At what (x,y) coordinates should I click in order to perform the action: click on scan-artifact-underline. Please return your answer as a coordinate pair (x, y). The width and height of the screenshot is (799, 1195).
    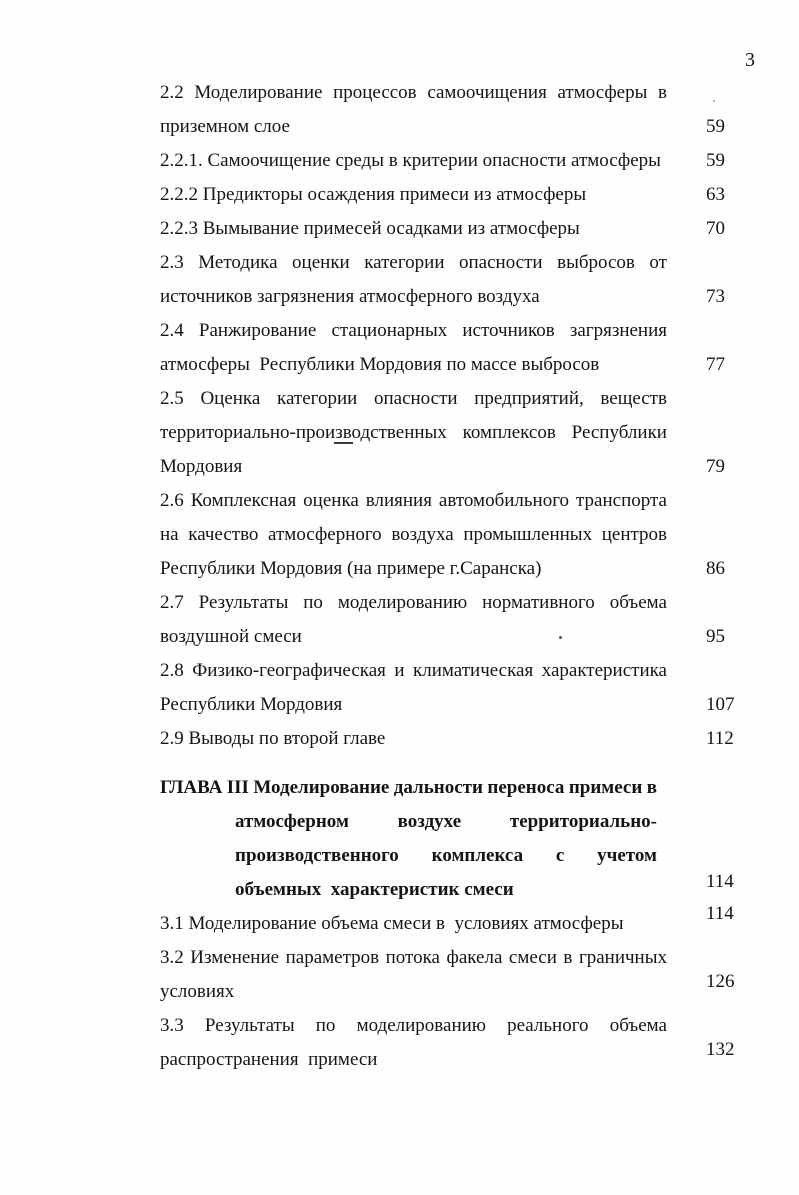
    Looking at the image, I should click on (343, 443).